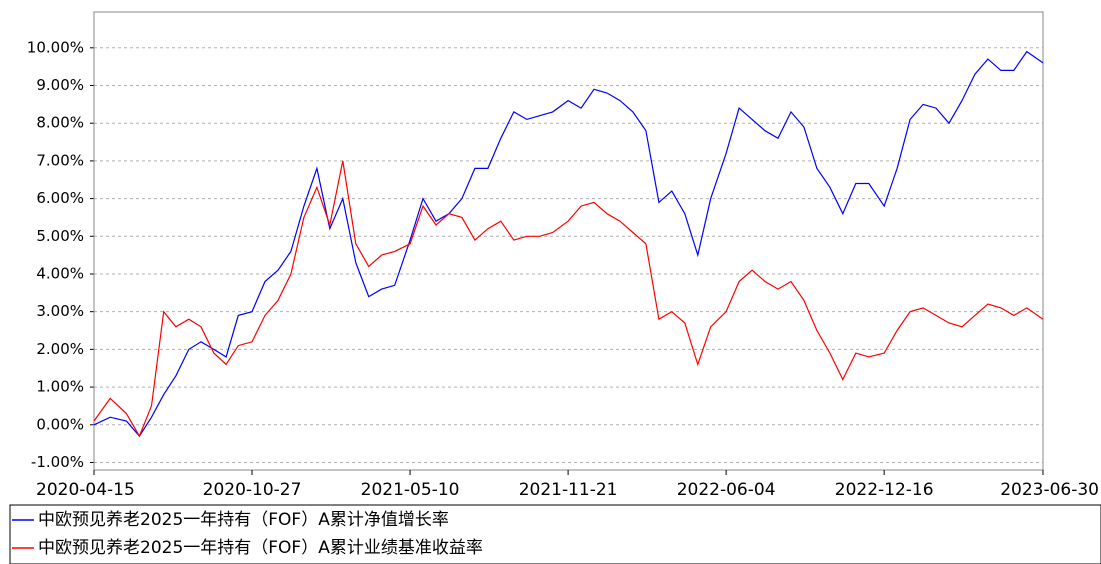 The image size is (1101, 564). I want to click on y-tick-label: 1.00%, so click(60, 387).